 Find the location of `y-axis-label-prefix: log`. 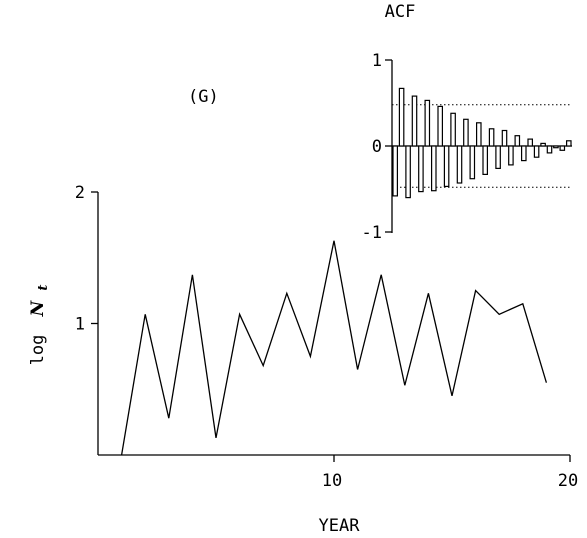

y-axis-label-prefix: log is located at coordinates (38, 350).